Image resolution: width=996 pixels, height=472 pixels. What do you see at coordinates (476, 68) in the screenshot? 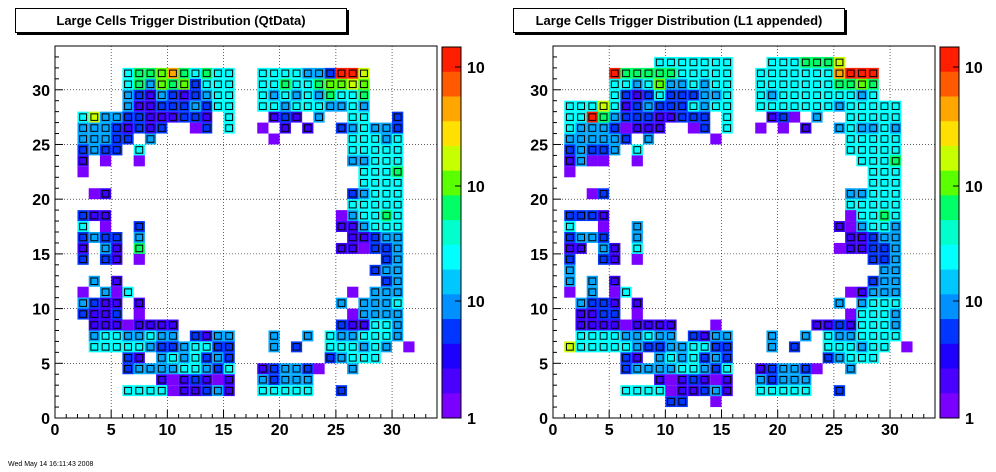
I see `left-colorbar-label: 10` at bounding box center [476, 68].